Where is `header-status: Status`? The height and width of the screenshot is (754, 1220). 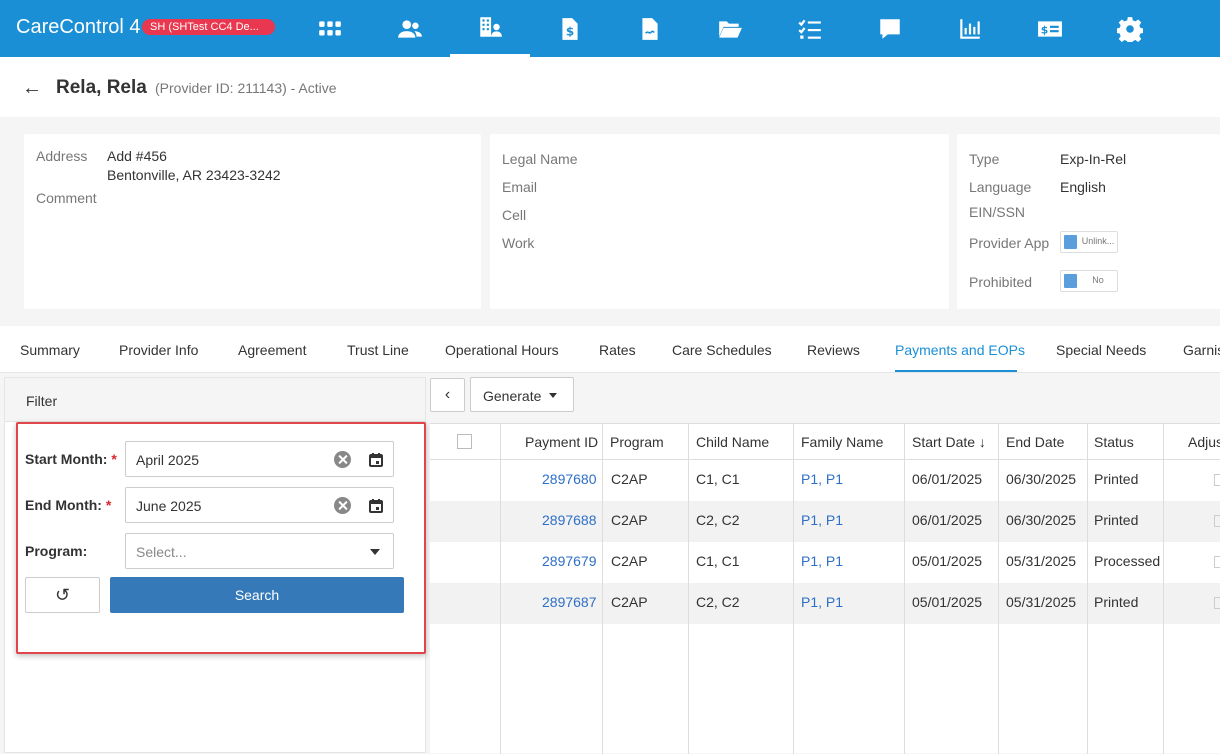 header-status: Status is located at coordinates (1114, 442).